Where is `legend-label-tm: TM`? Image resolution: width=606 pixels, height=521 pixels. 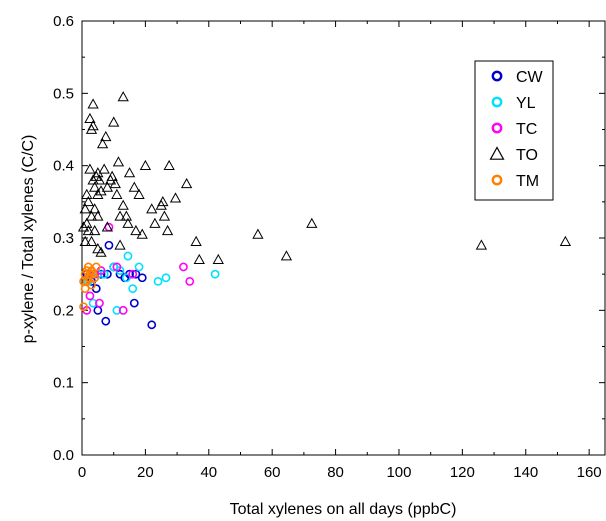 legend-label-tm: TM is located at coordinates (527, 181).